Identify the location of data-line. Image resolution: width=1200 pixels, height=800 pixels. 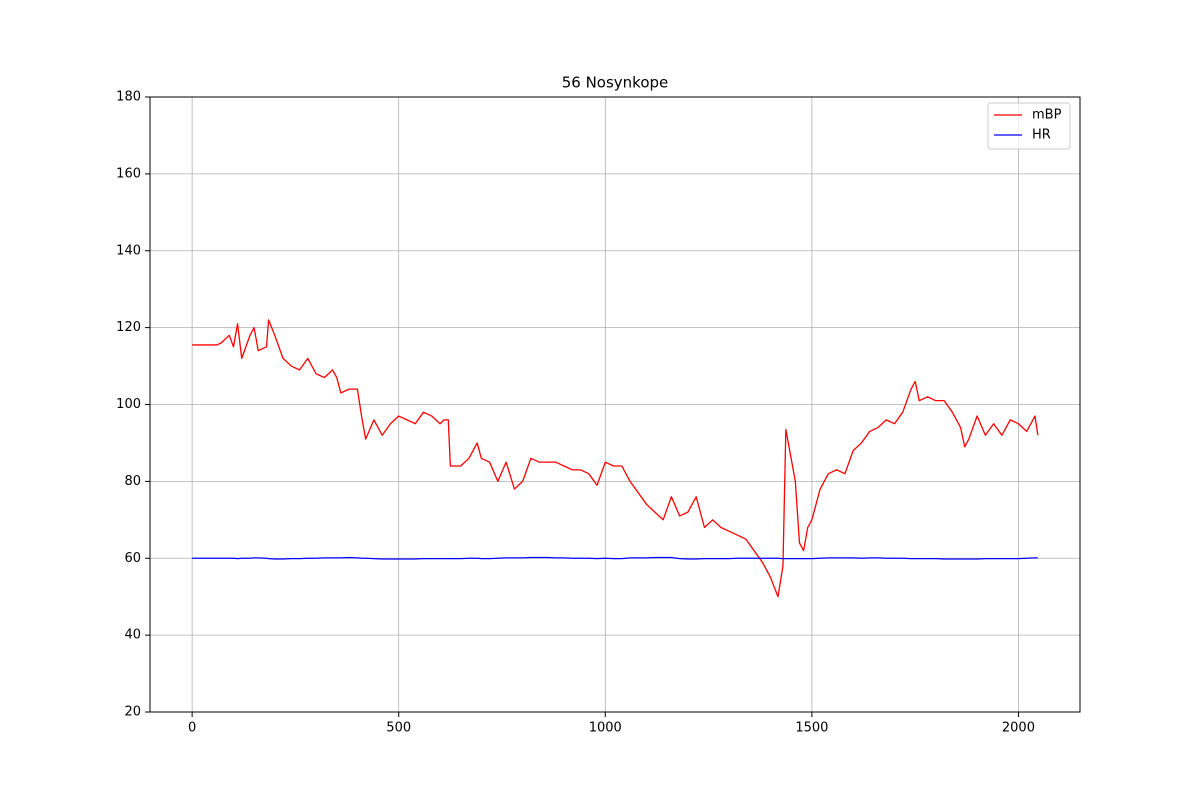
(615, 558).